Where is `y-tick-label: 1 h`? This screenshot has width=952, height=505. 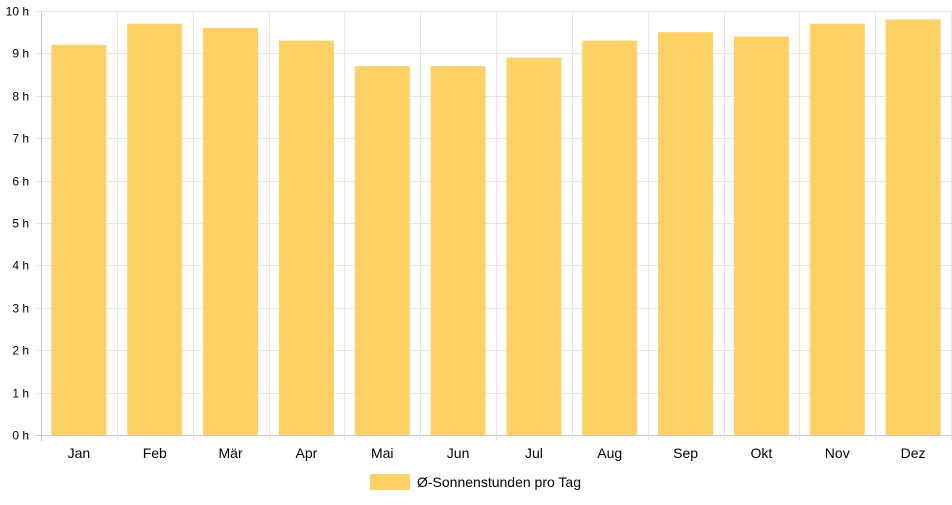 y-tick-label: 1 h is located at coordinates (20, 394).